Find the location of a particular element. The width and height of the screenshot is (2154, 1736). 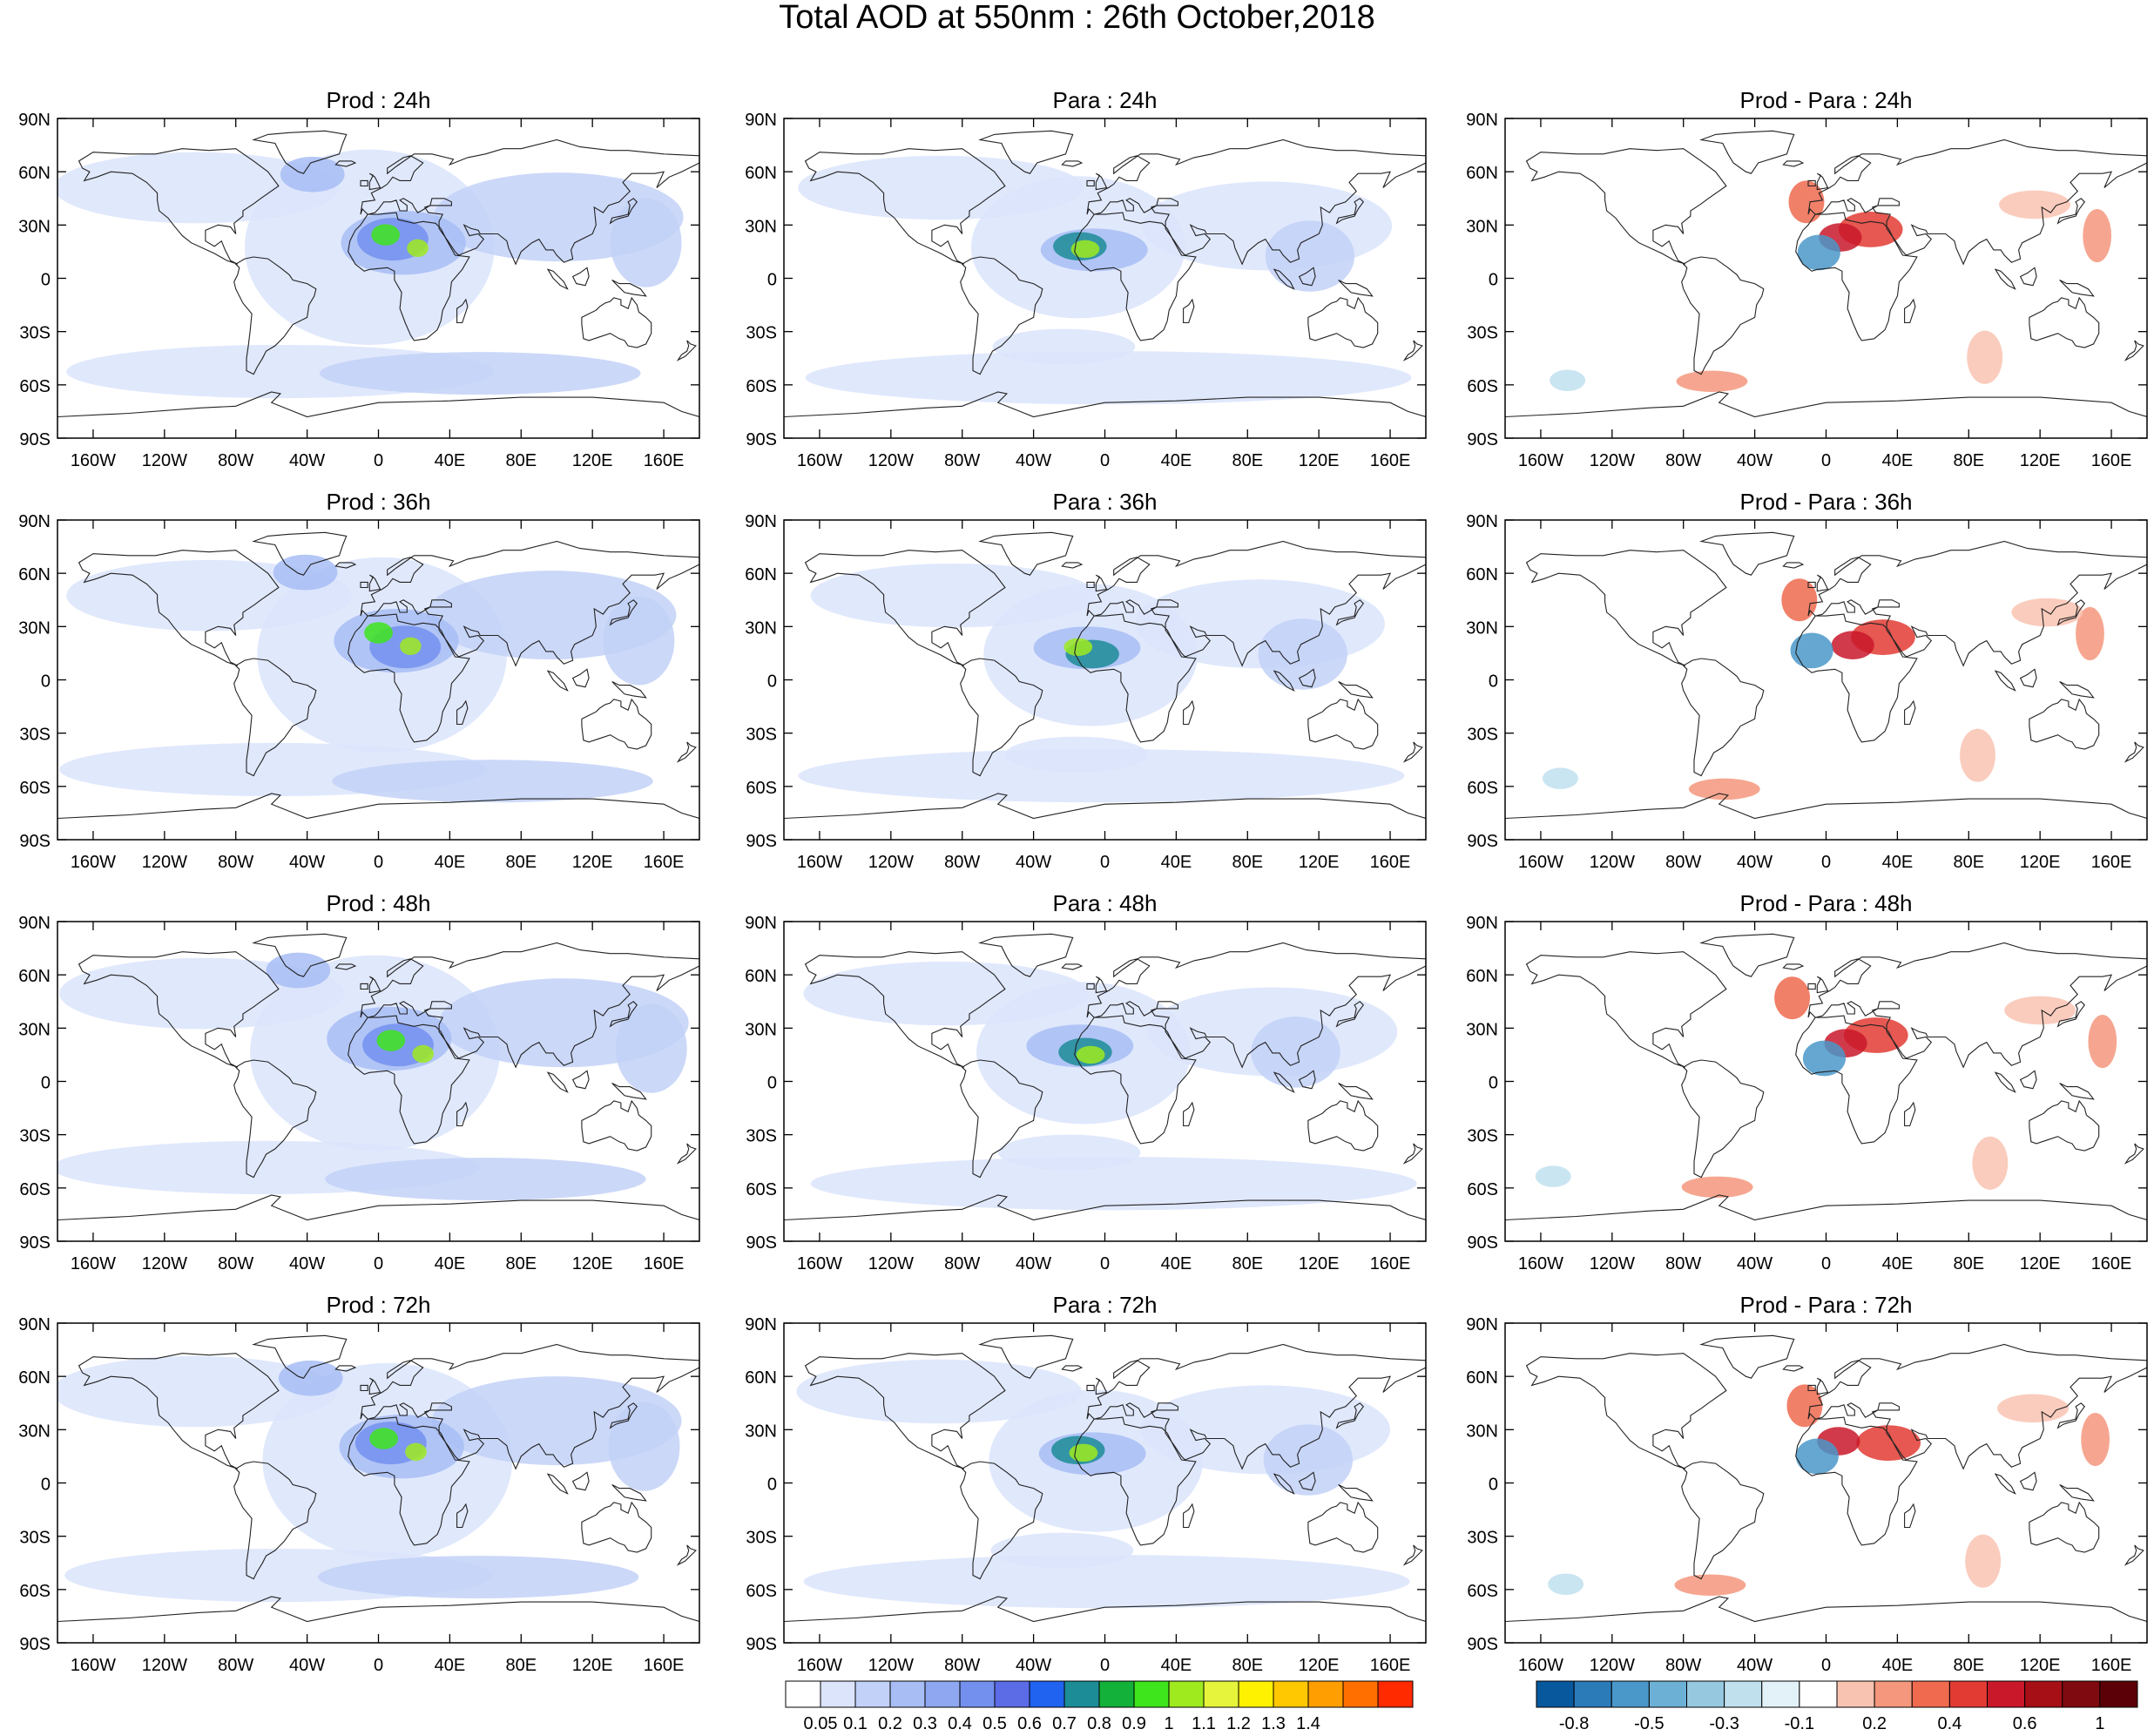

panel-title: Prod - Para : 36h is located at coordinates (1827, 502).